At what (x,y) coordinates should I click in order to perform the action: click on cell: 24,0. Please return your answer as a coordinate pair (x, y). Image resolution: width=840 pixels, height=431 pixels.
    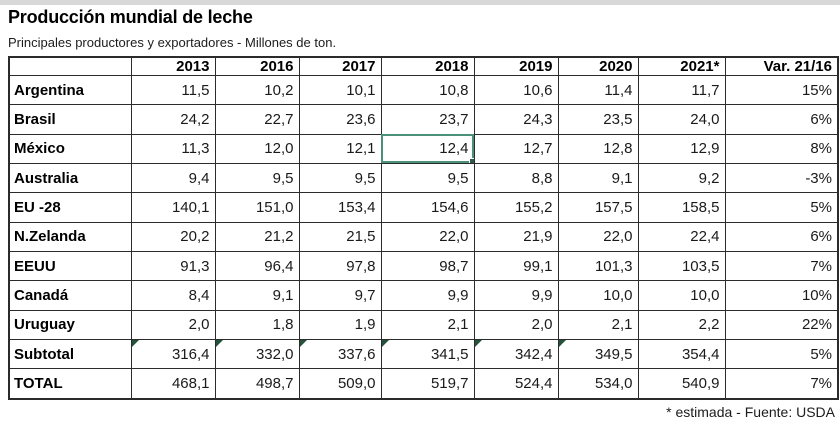
    Looking at the image, I should click on (681, 119).